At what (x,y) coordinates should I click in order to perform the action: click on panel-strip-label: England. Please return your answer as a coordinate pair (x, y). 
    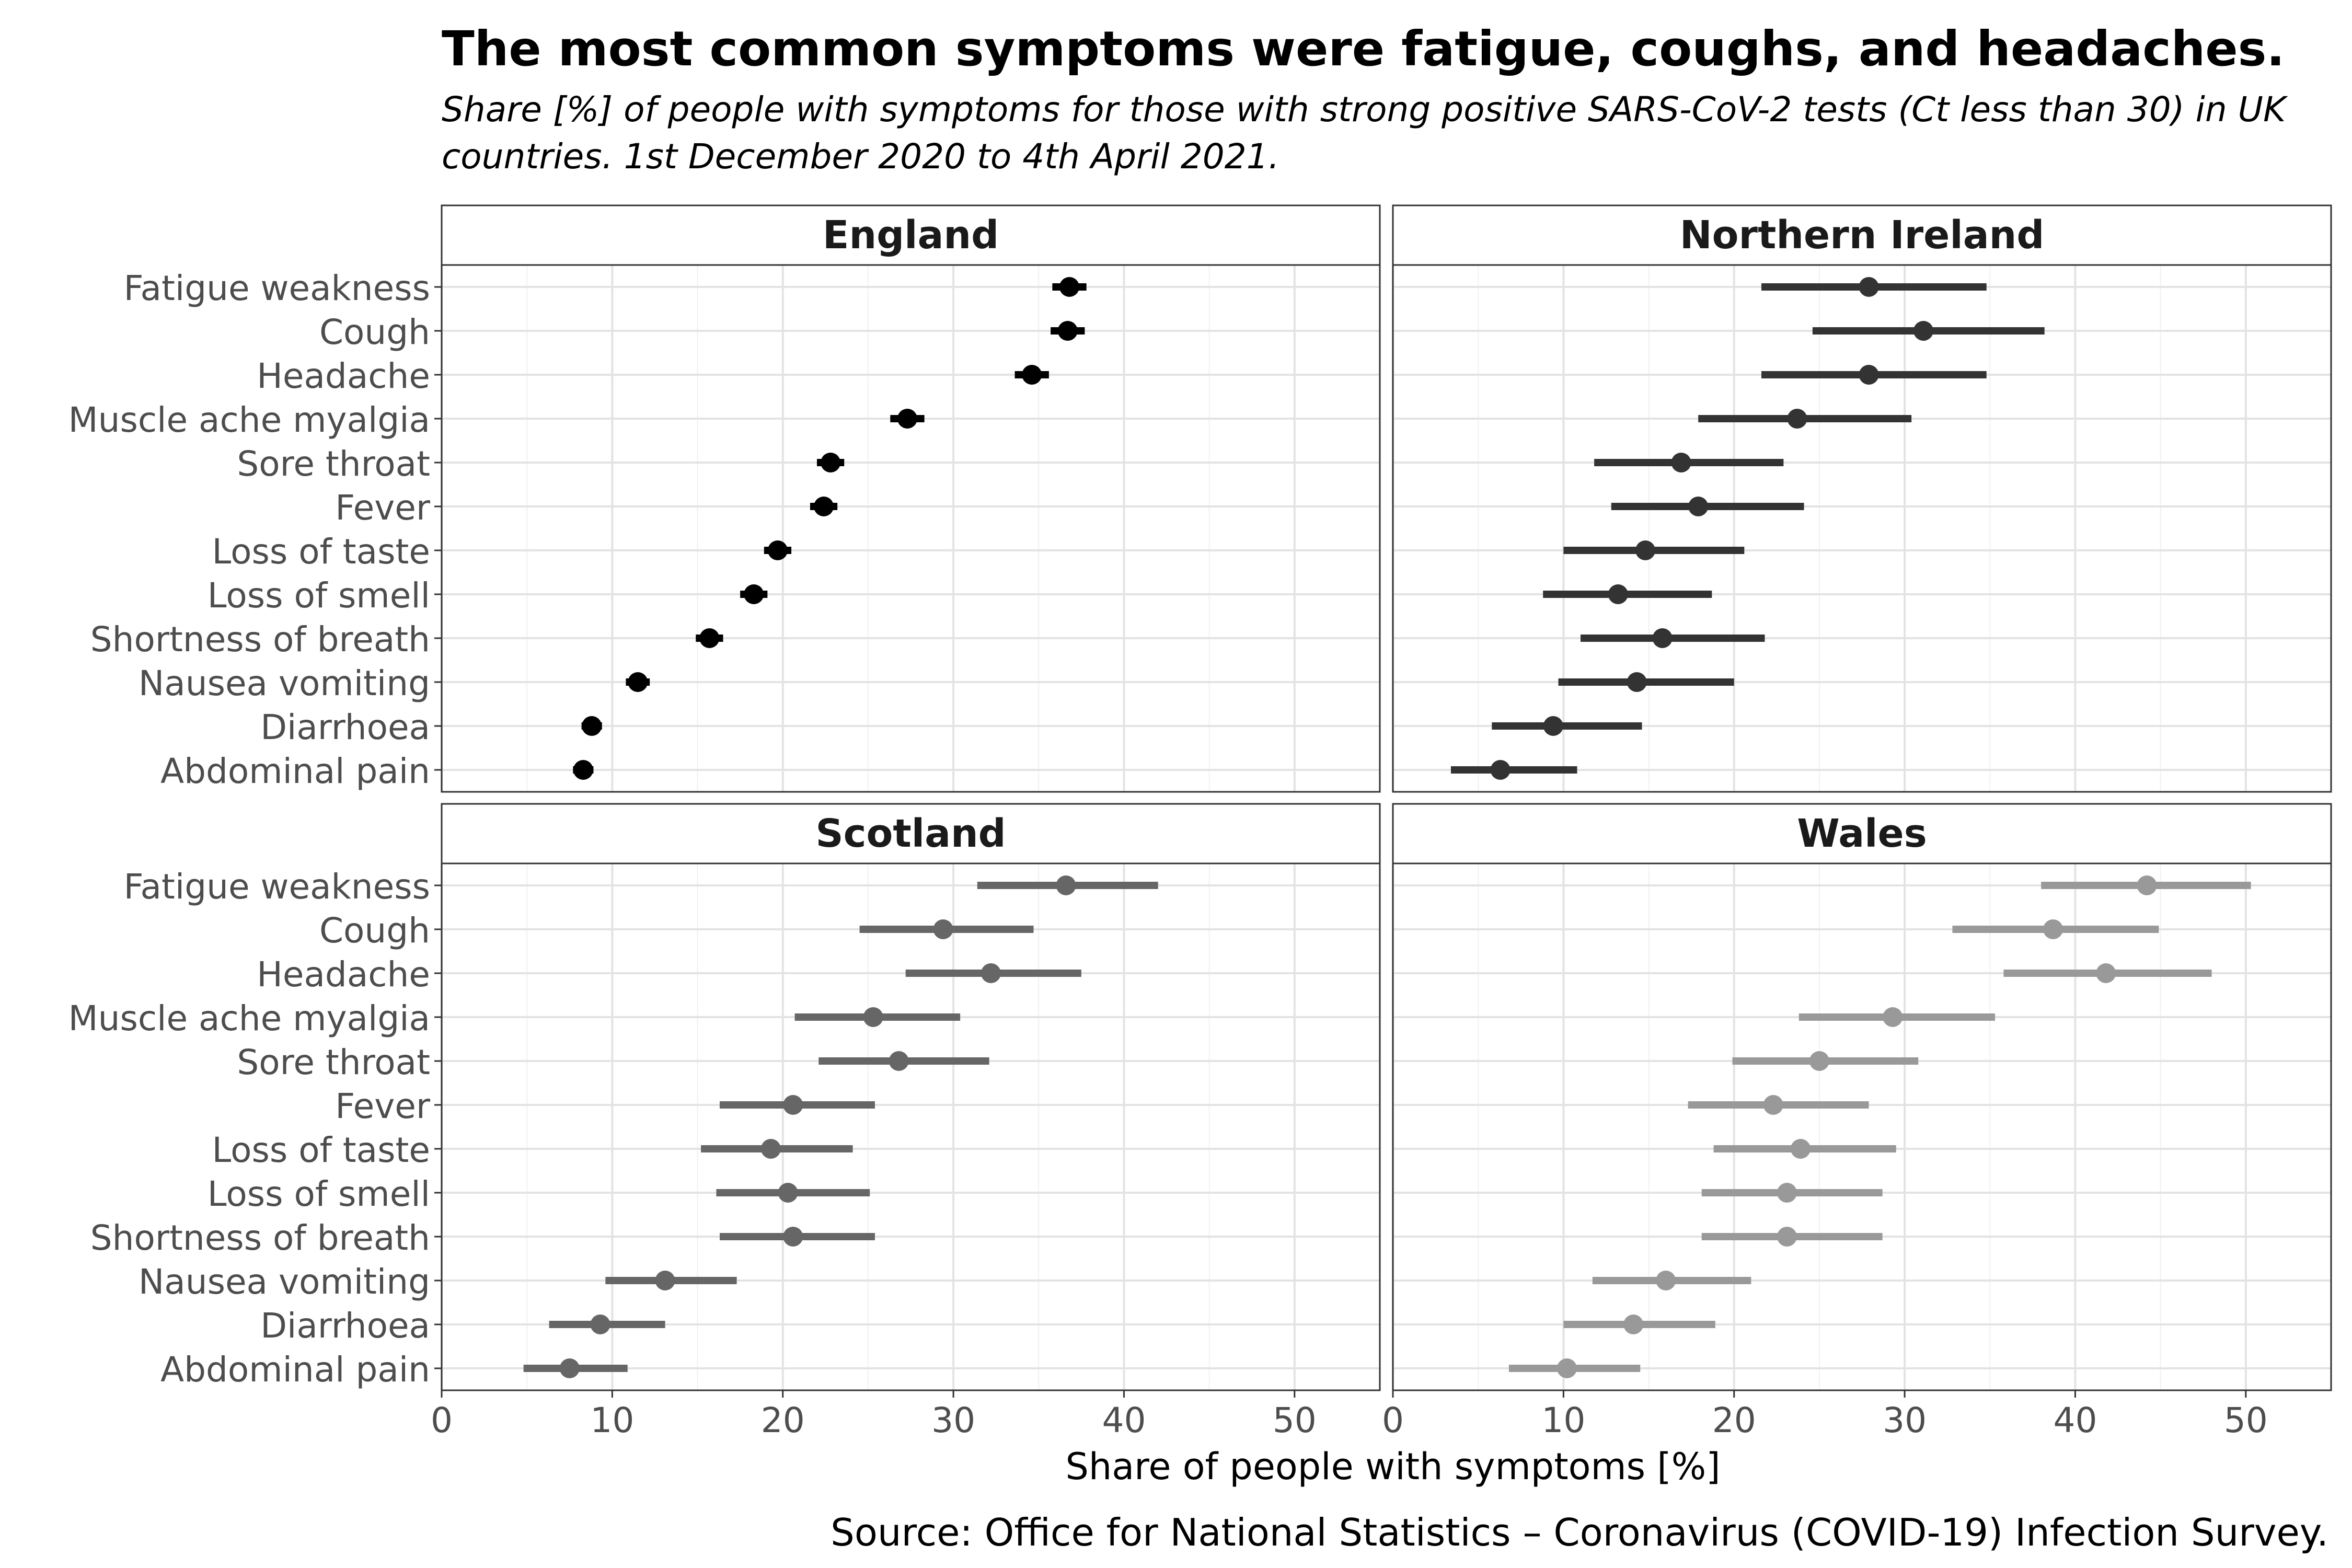
    Looking at the image, I should click on (911, 235).